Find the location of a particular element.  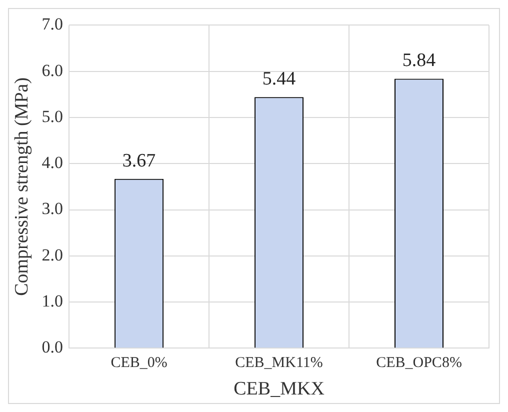

data-label: 3.67 is located at coordinates (139, 161).